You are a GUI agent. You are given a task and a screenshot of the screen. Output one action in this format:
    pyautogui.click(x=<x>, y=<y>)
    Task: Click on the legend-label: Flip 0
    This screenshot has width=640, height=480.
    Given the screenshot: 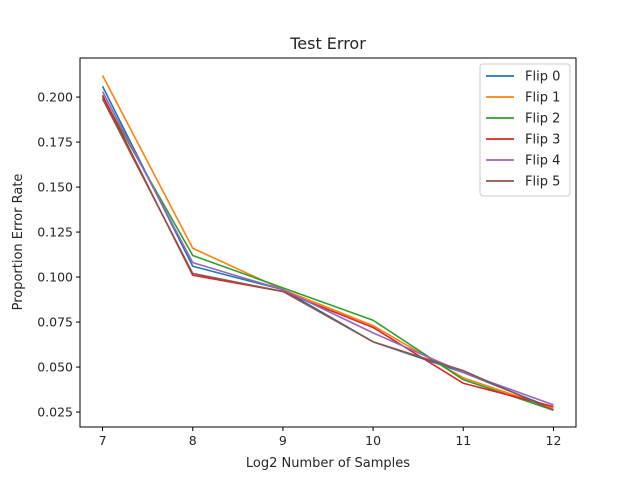 What is the action you would take?
    pyautogui.click(x=542, y=77)
    